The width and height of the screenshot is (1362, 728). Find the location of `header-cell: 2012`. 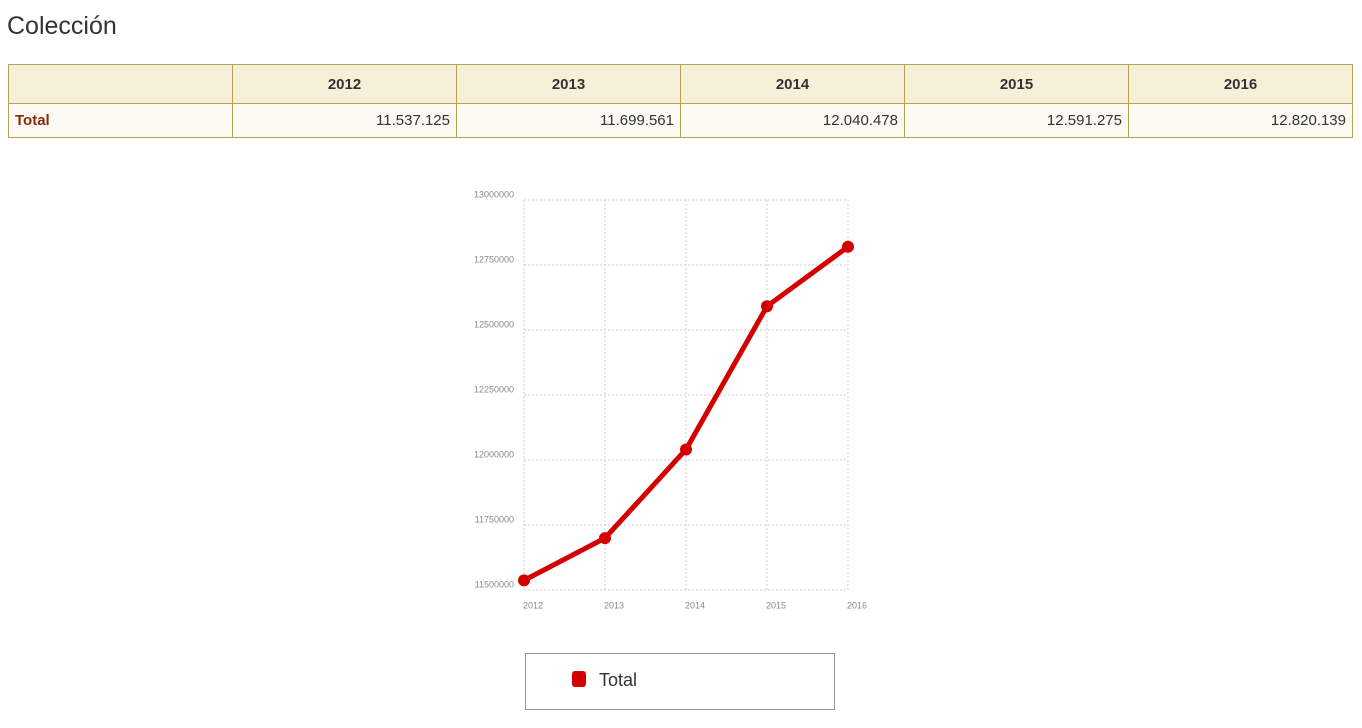

header-cell: 2012 is located at coordinates (344, 84).